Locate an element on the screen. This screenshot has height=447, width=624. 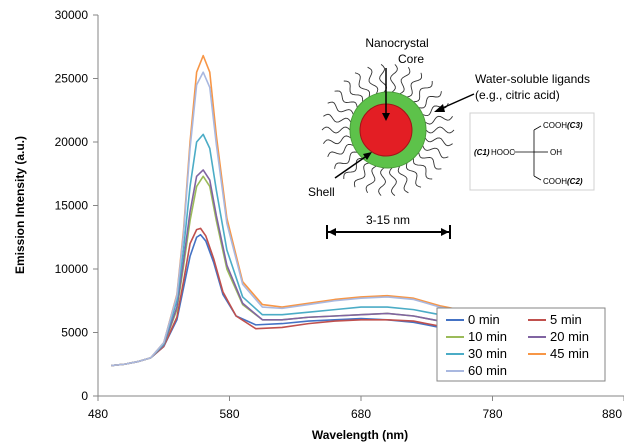
y-tick-label: 10000 is located at coordinates (72, 269).